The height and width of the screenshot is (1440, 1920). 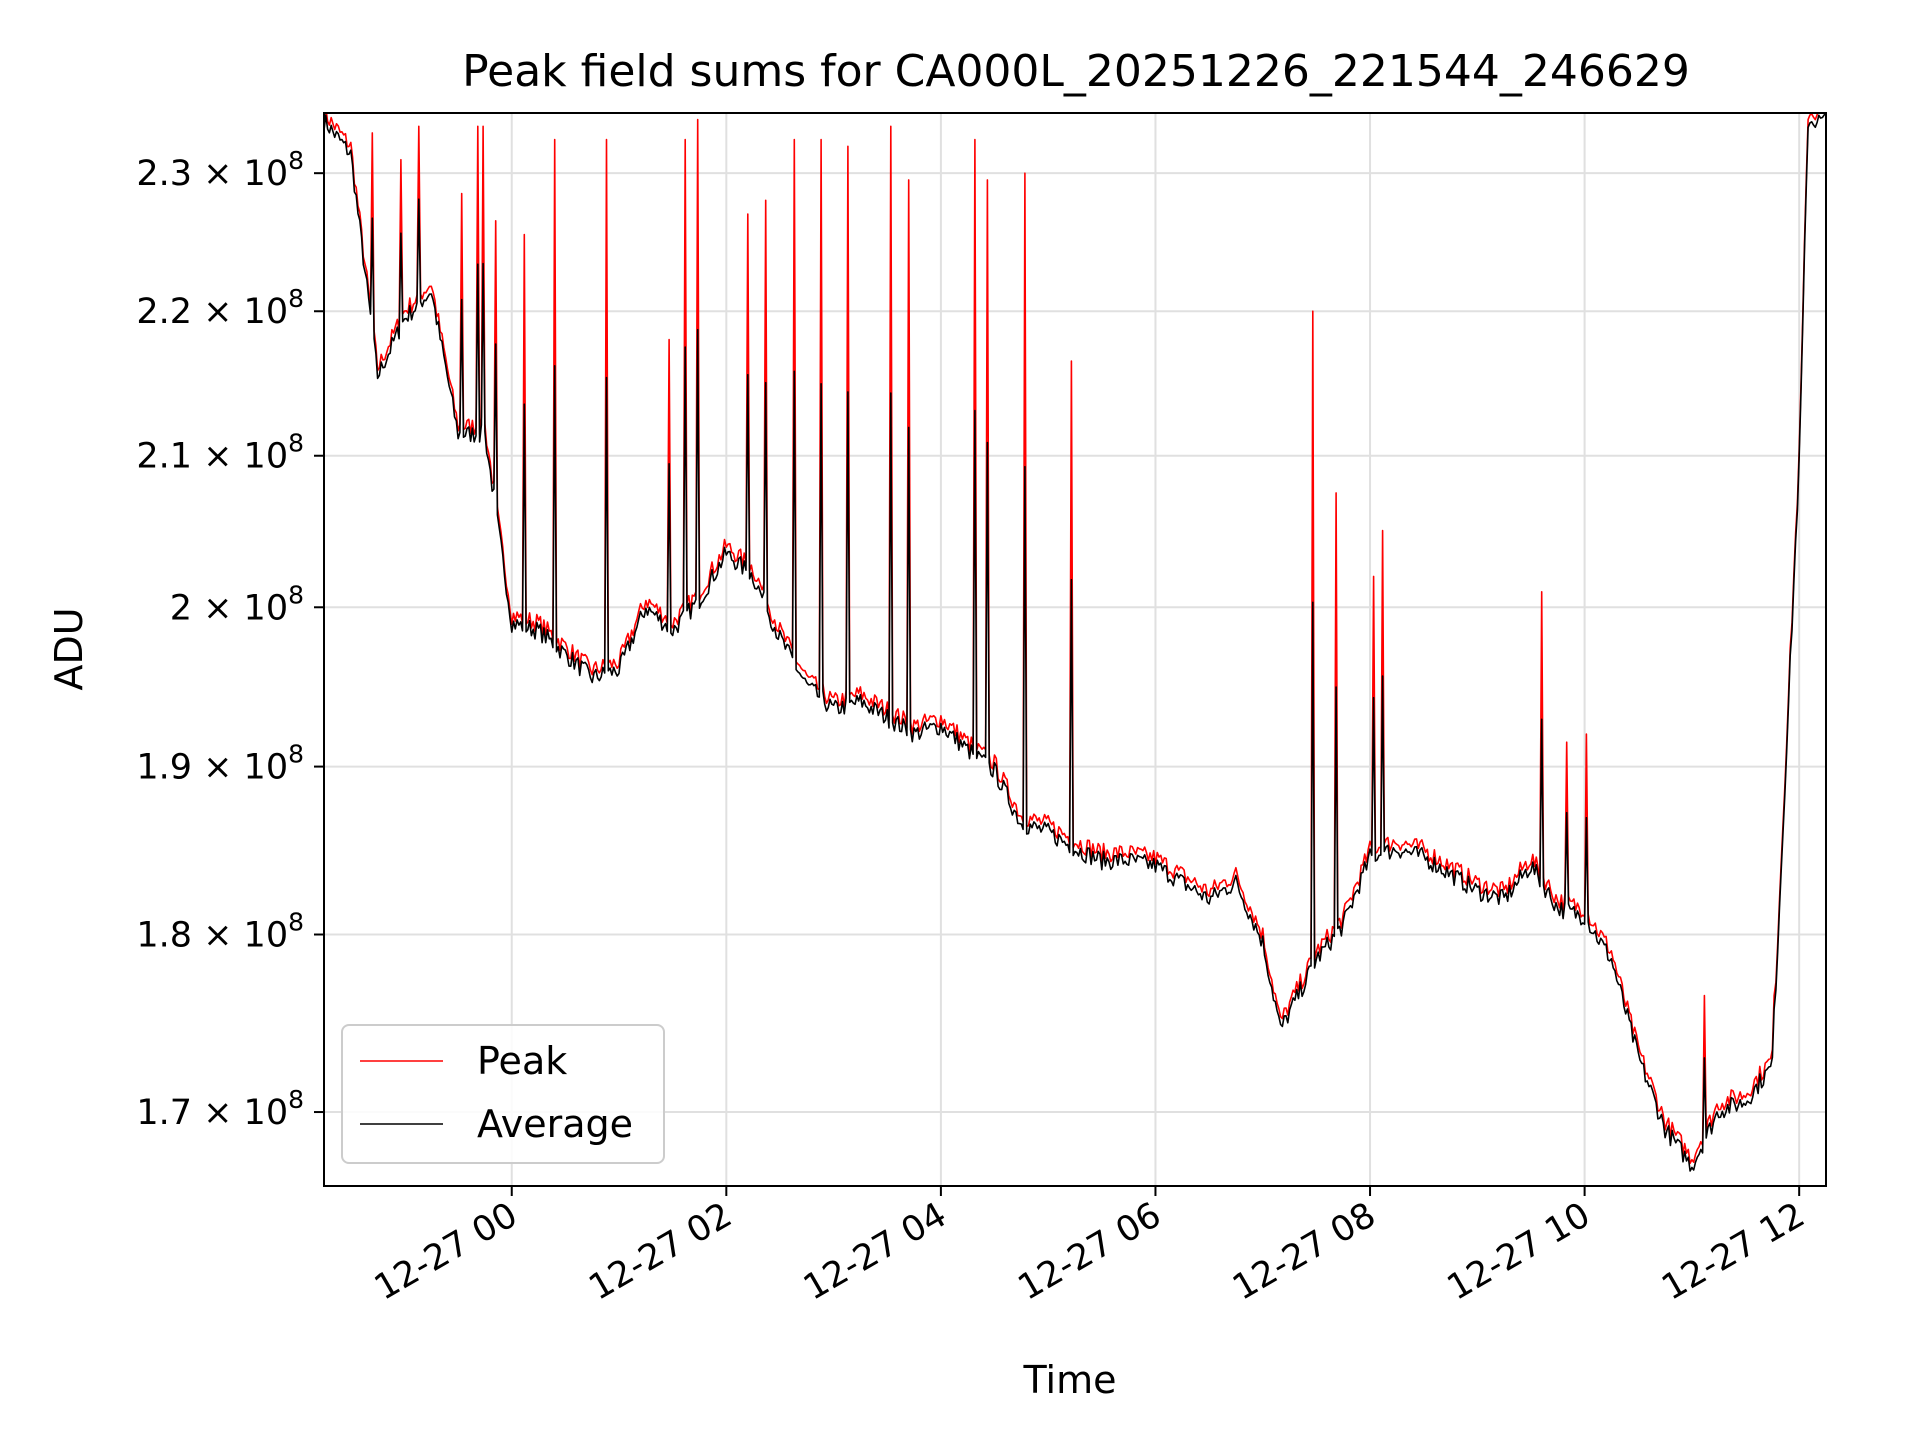 What do you see at coordinates (220, 308) in the screenshot?
I see `y-tick-label: 2.2 × 108` at bounding box center [220, 308].